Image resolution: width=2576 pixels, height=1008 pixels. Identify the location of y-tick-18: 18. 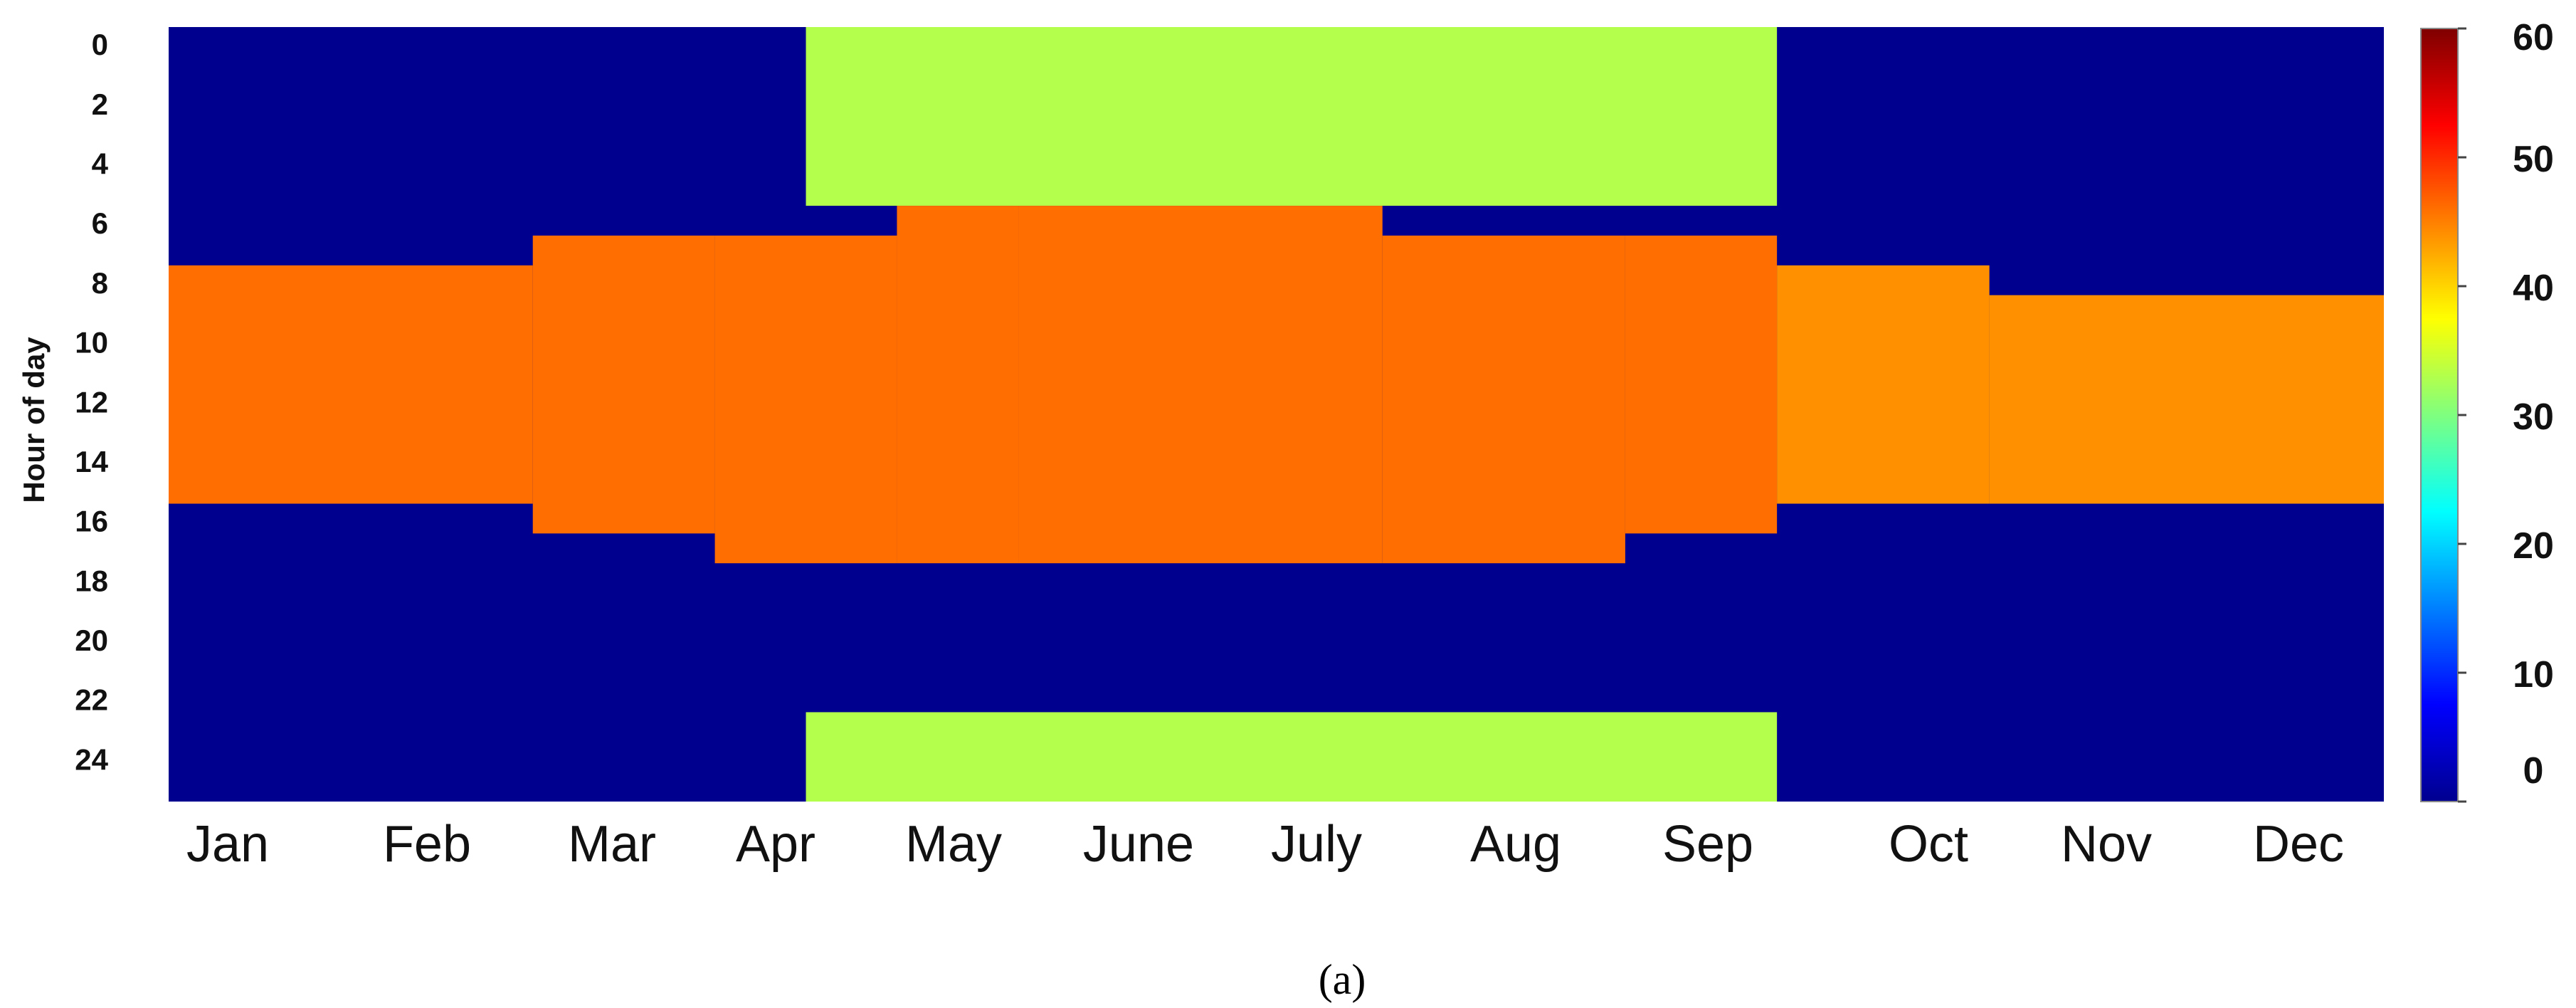
(91, 580).